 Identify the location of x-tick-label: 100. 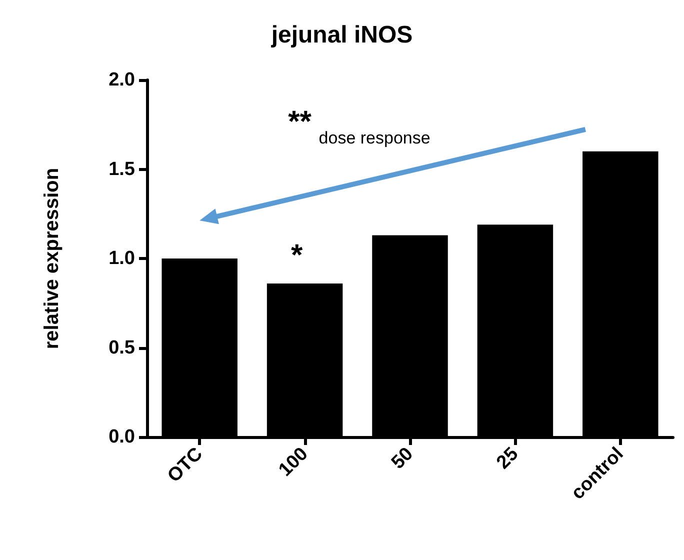
(293, 462).